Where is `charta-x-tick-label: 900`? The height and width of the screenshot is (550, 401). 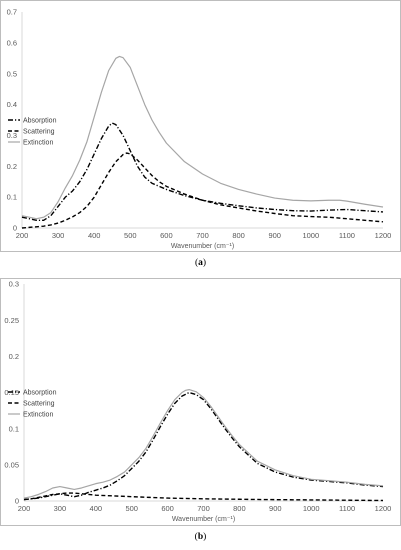
charta-x-tick-label: 900 is located at coordinates (274, 235).